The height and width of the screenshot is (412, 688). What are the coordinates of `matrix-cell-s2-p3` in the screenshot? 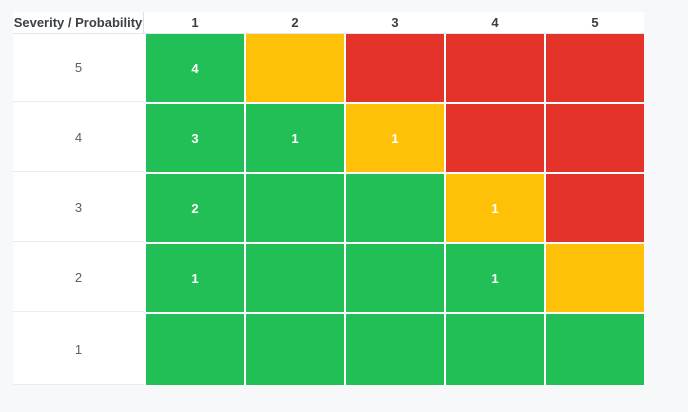 It's located at (395, 278).